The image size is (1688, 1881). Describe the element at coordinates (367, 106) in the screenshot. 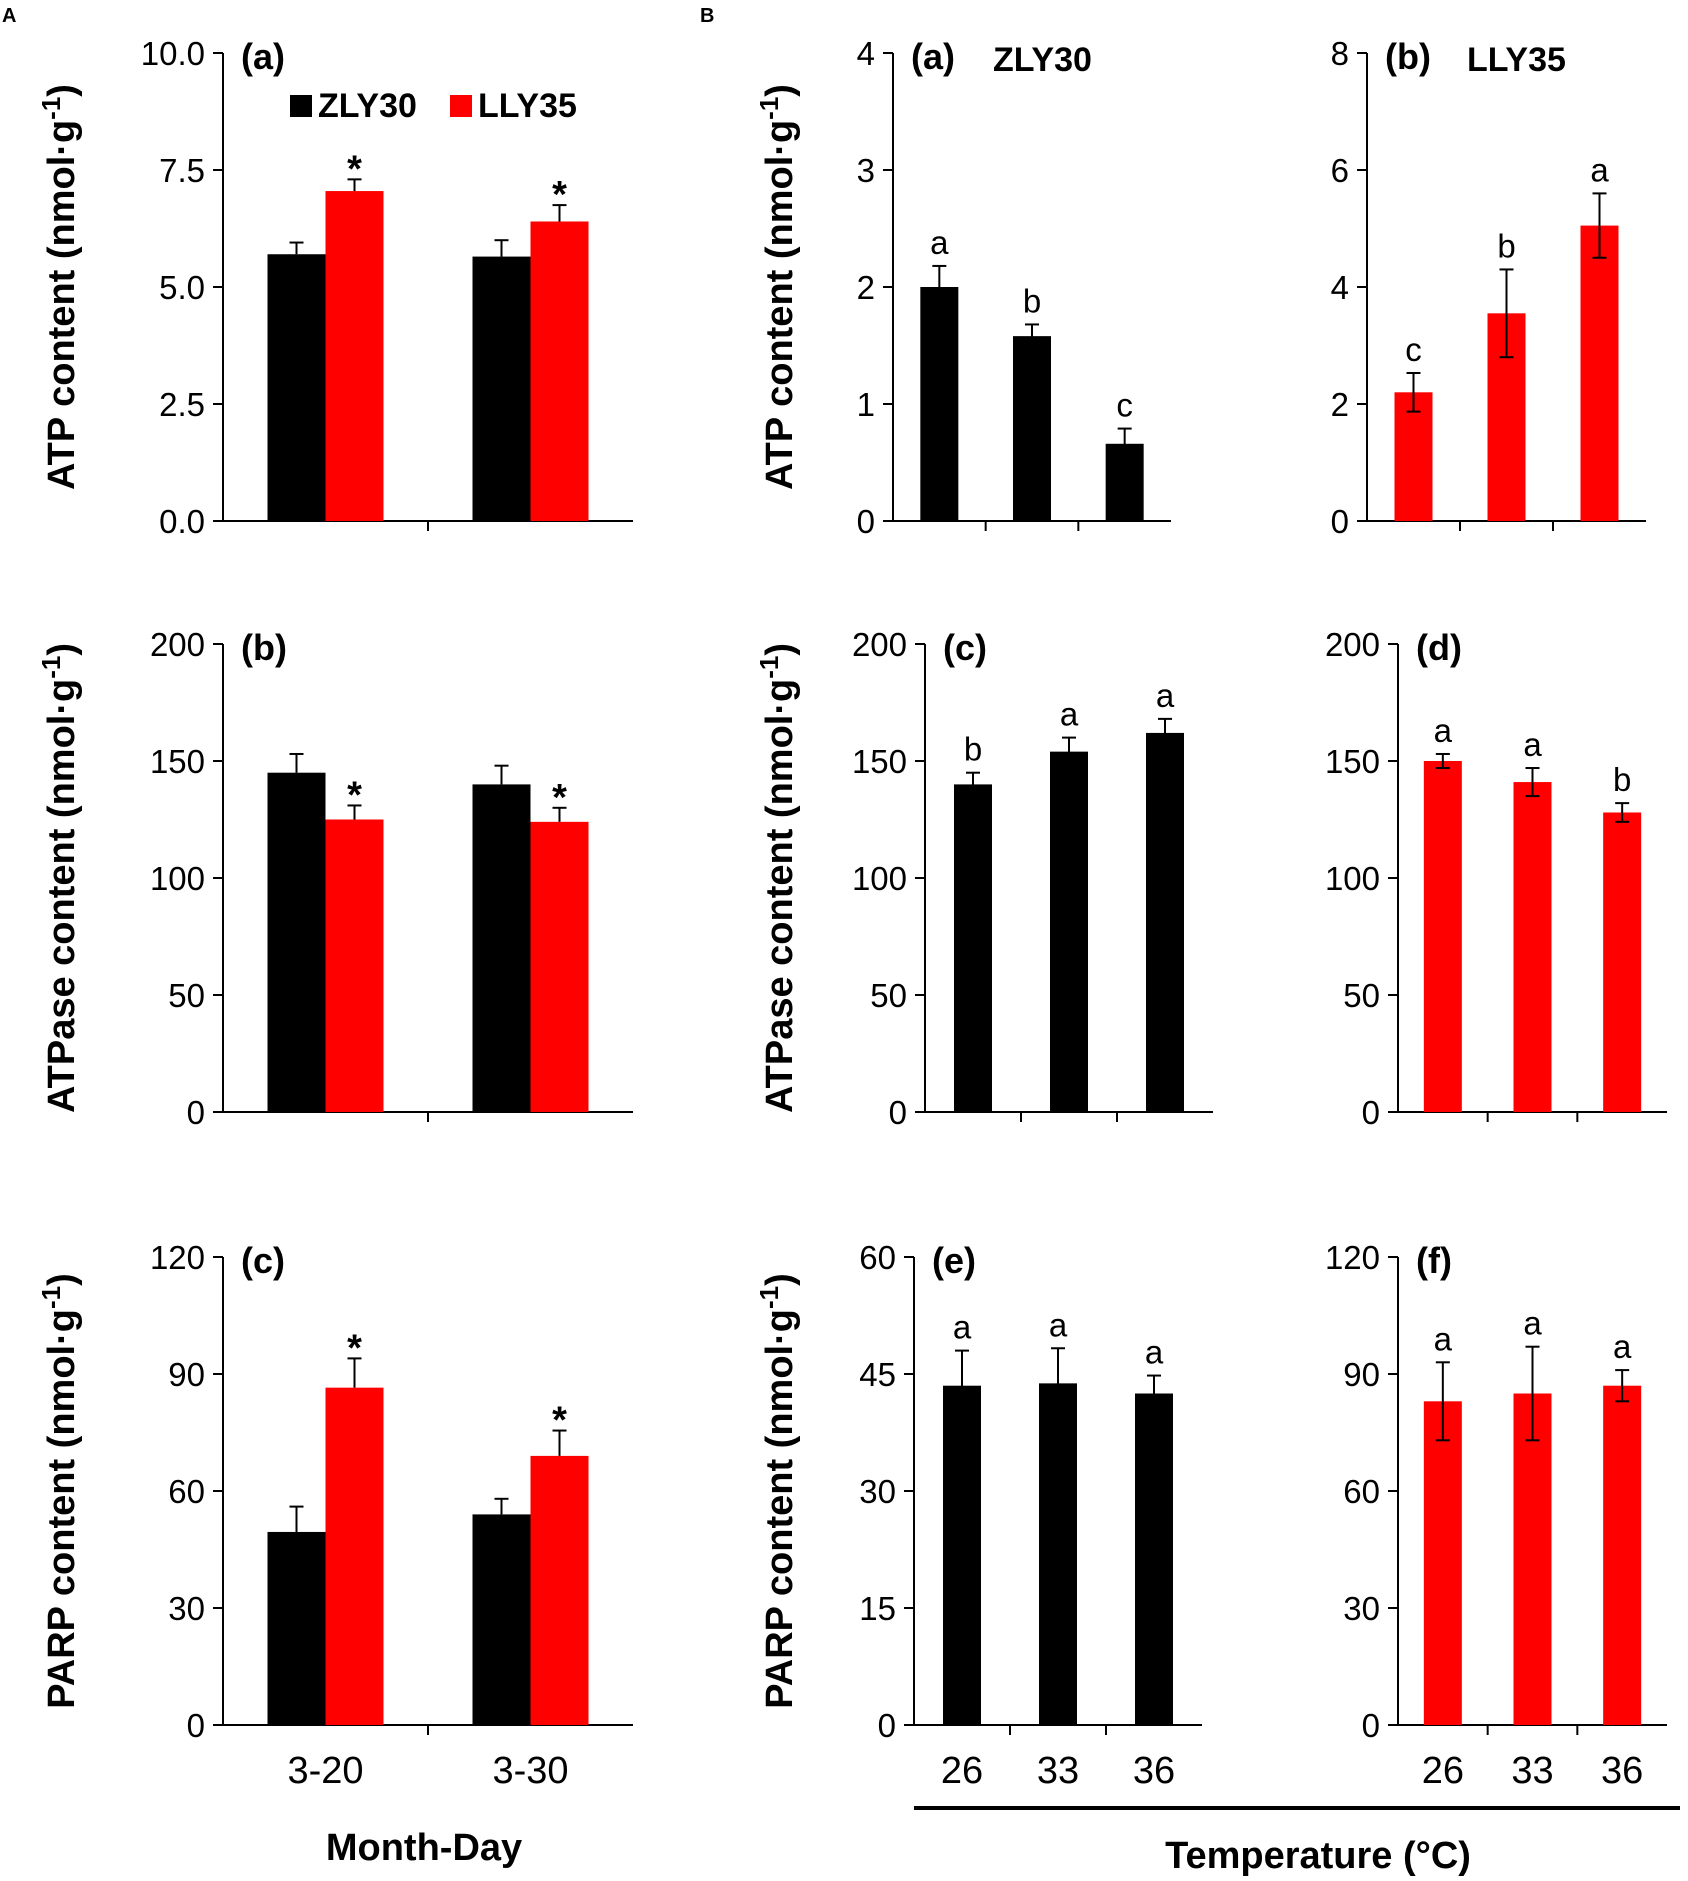

I see `legend-label-ZLY30: ZLY30` at that location.